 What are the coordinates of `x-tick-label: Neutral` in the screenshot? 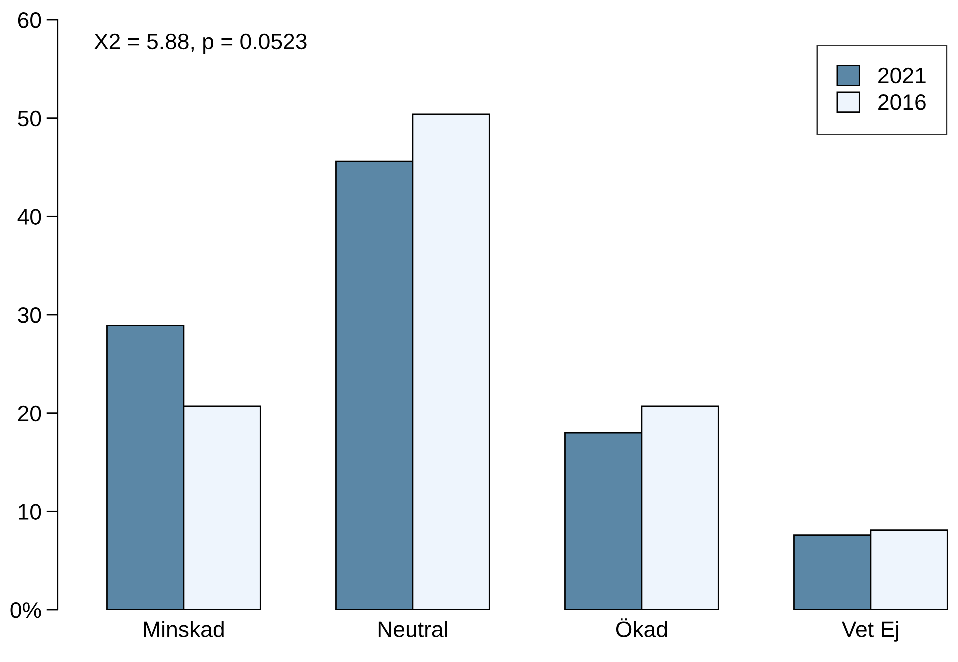 It's located at (413, 629).